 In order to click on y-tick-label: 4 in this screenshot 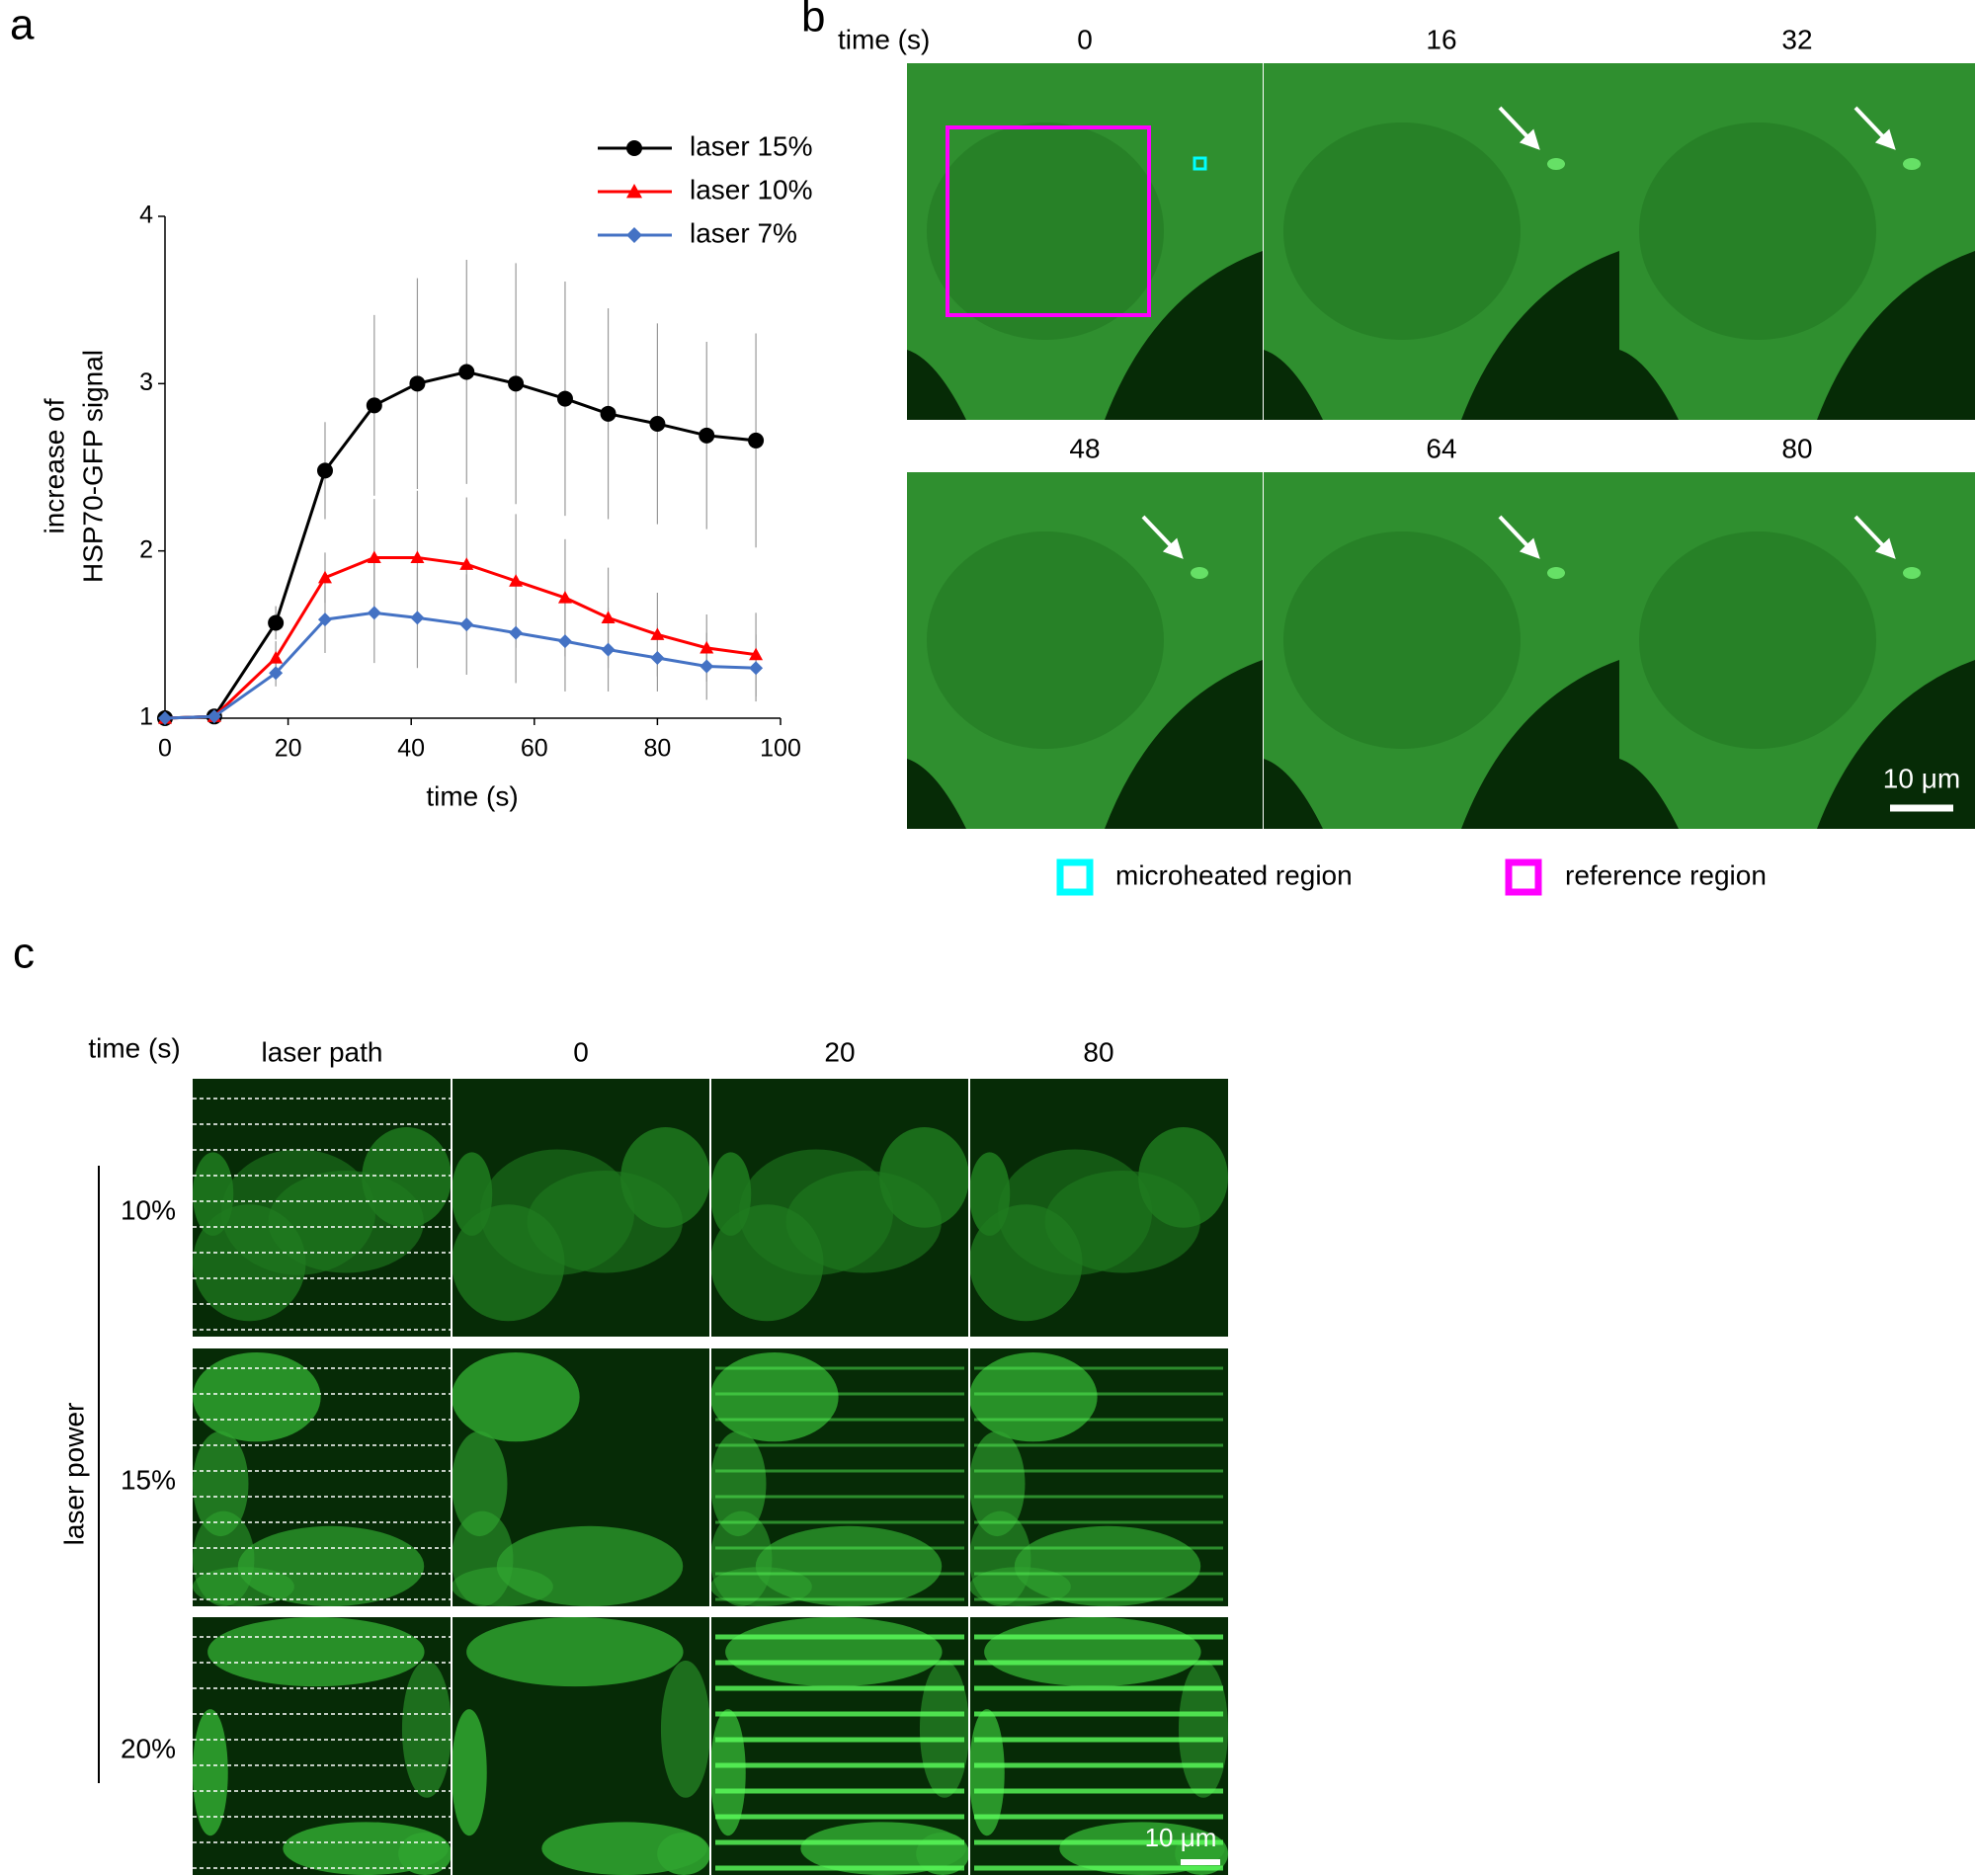, I will do `click(146, 215)`.